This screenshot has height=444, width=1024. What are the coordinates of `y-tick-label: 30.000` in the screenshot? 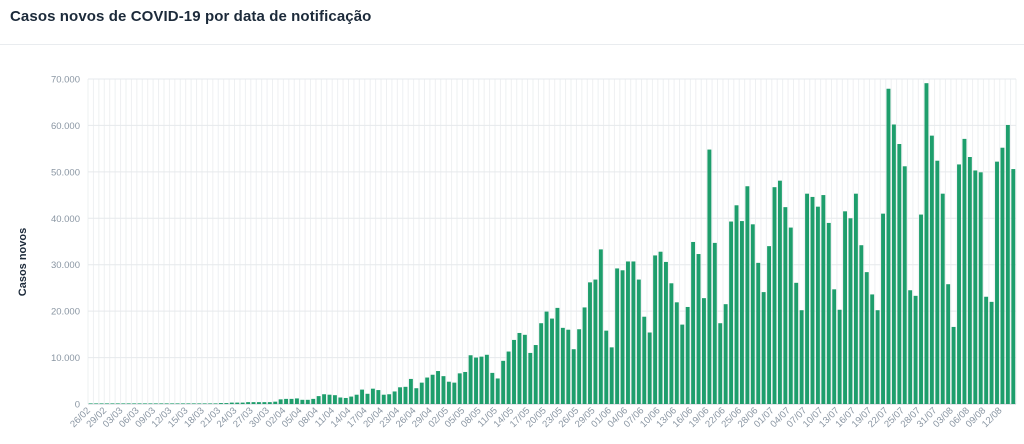 It's located at (65, 265).